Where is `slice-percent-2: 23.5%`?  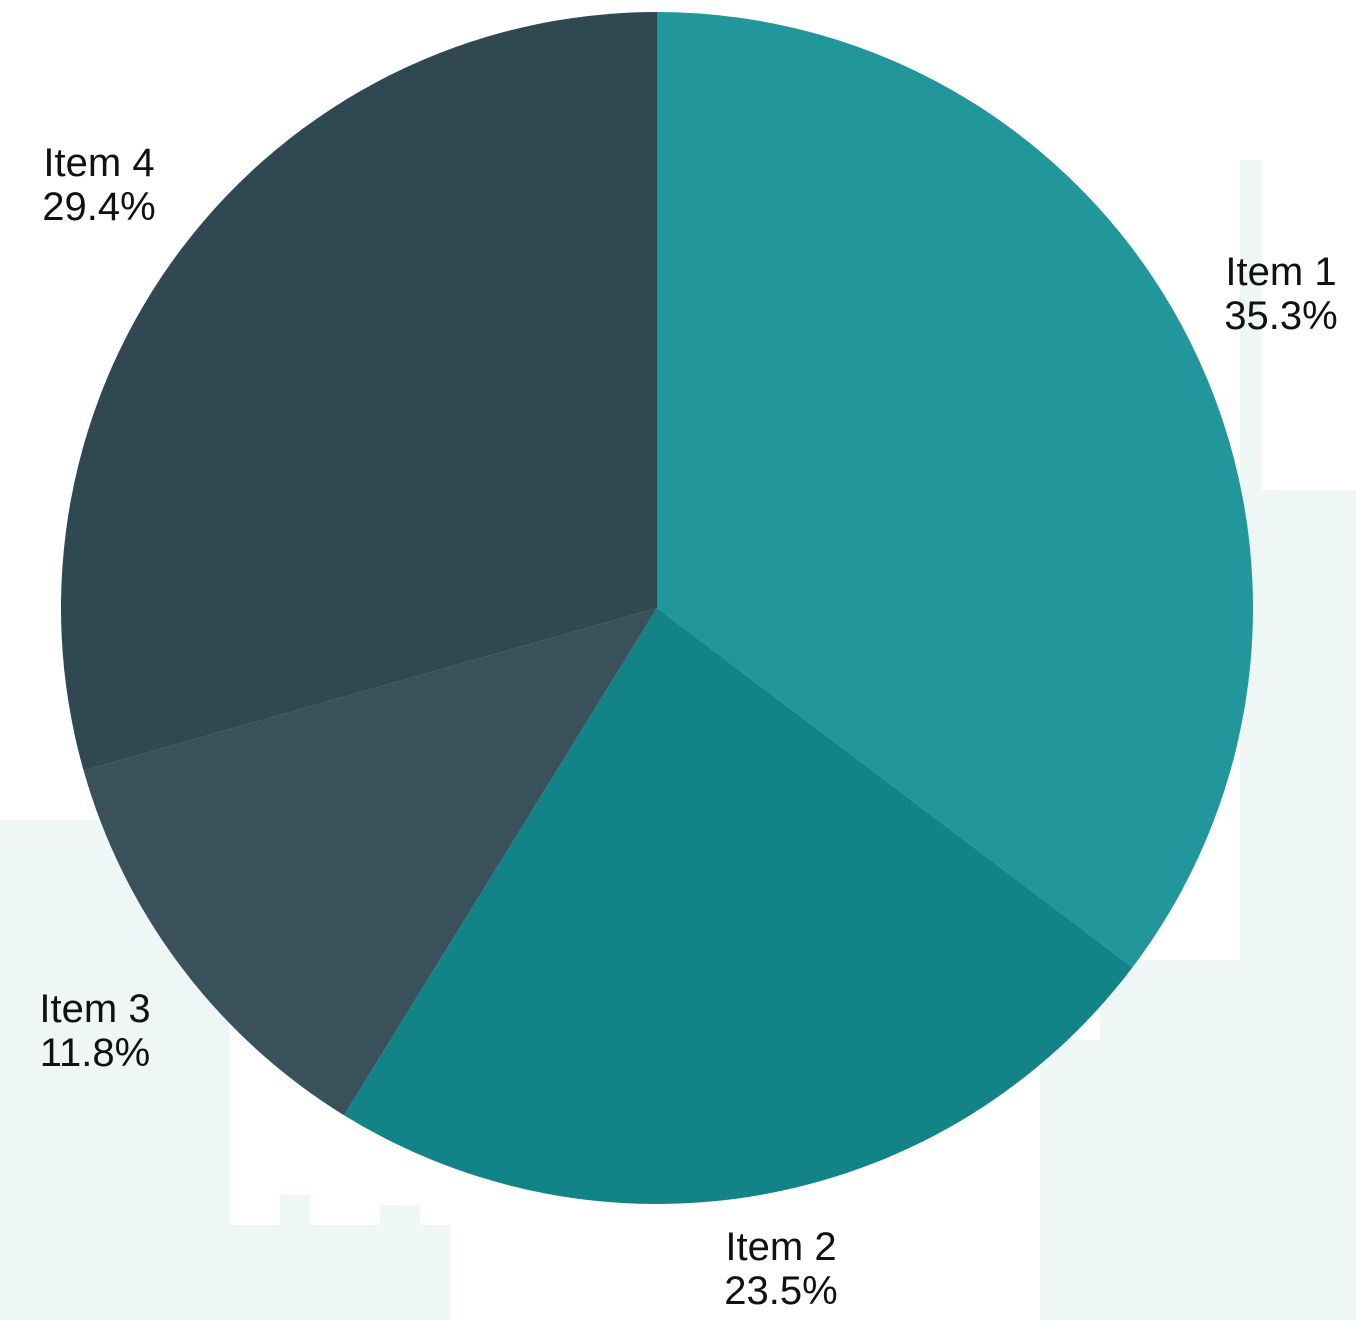 slice-percent-2: 23.5% is located at coordinates (780, 1291).